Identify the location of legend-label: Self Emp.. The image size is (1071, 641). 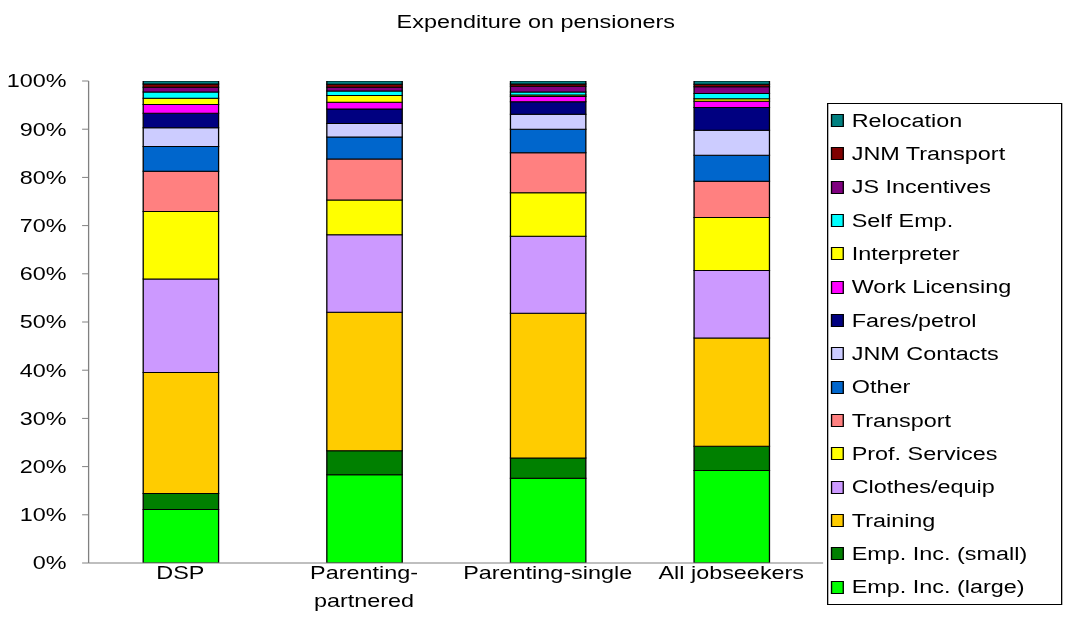
(902, 220).